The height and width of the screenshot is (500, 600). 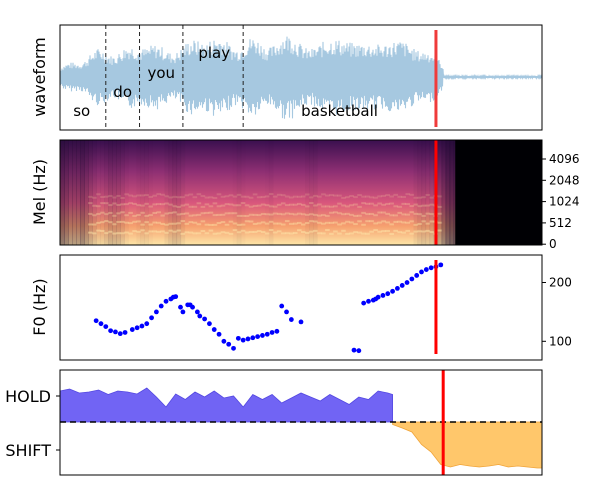 What do you see at coordinates (339, 111) in the screenshot?
I see `word-label-4: basketball` at bounding box center [339, 111].